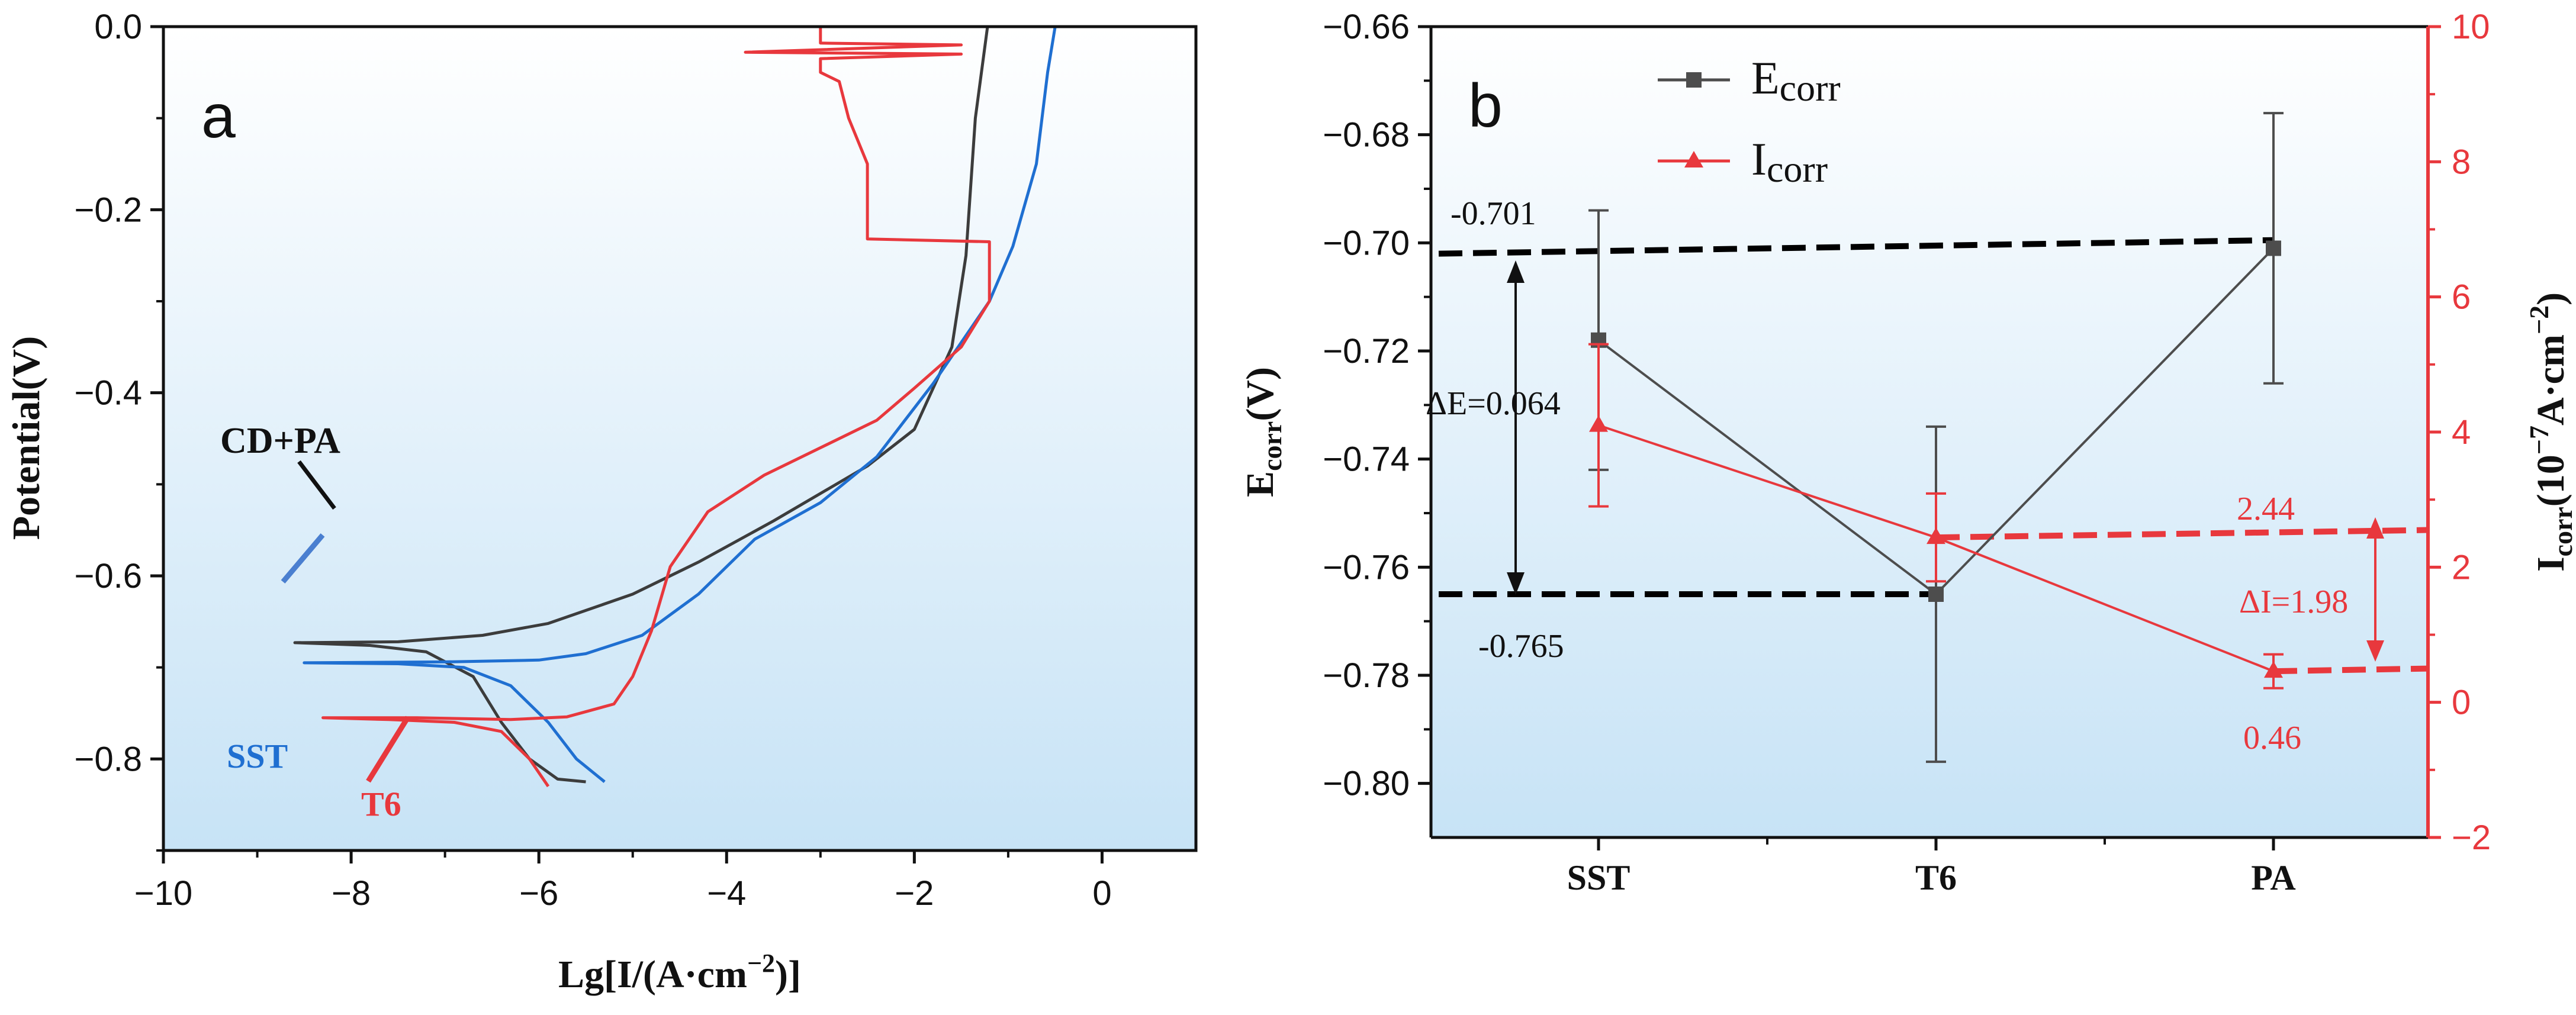 The image size is (2576, 1015). I want to click on delta-i-arrow-head-down, so click(2375, 651).